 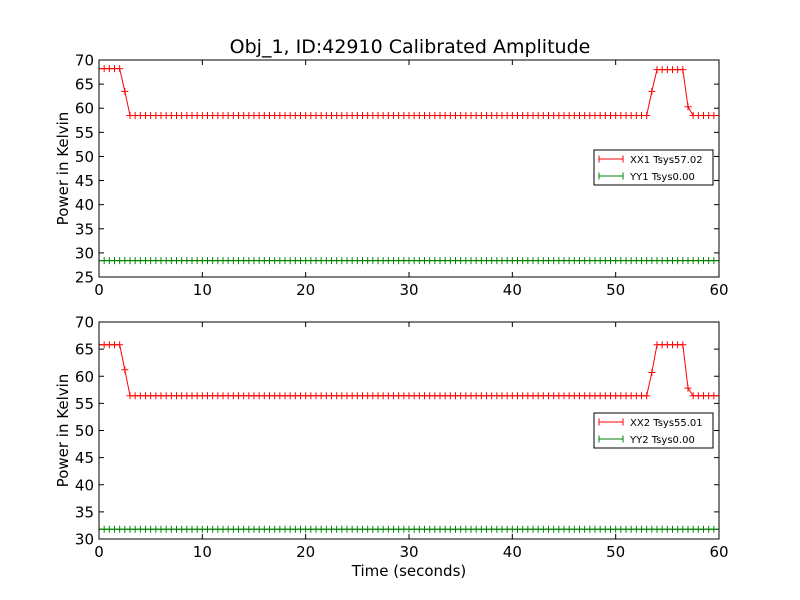 What do you see at coordinates (662, 177) in the screenshot?
I see `legend-entry-label: YY1 Tsys0.00` at bounding box center [662, 177].